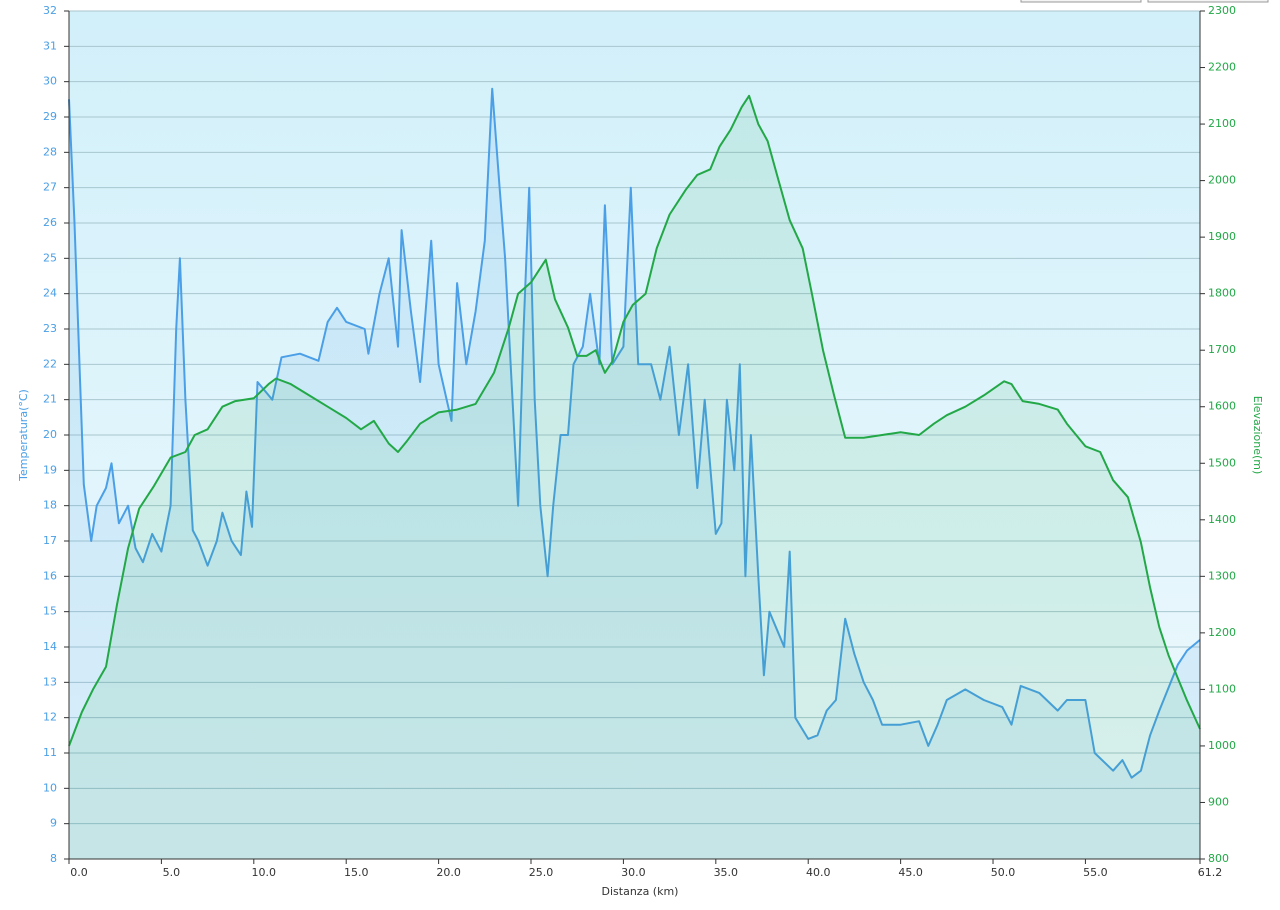 This screenshot has width=1280, height=910. I want to click on y-tick-label: 18, so click(50, 505).